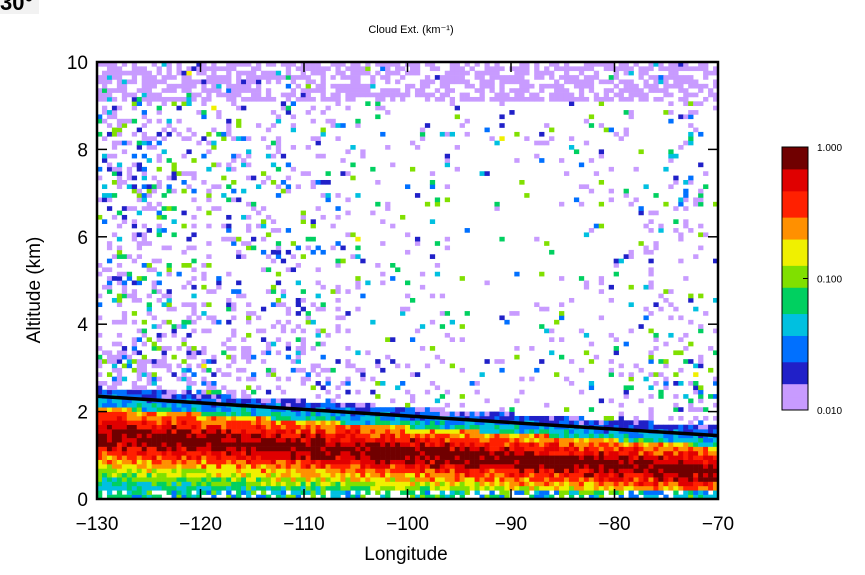  I want to click on x-tick-label: −70, so click(718, 524).